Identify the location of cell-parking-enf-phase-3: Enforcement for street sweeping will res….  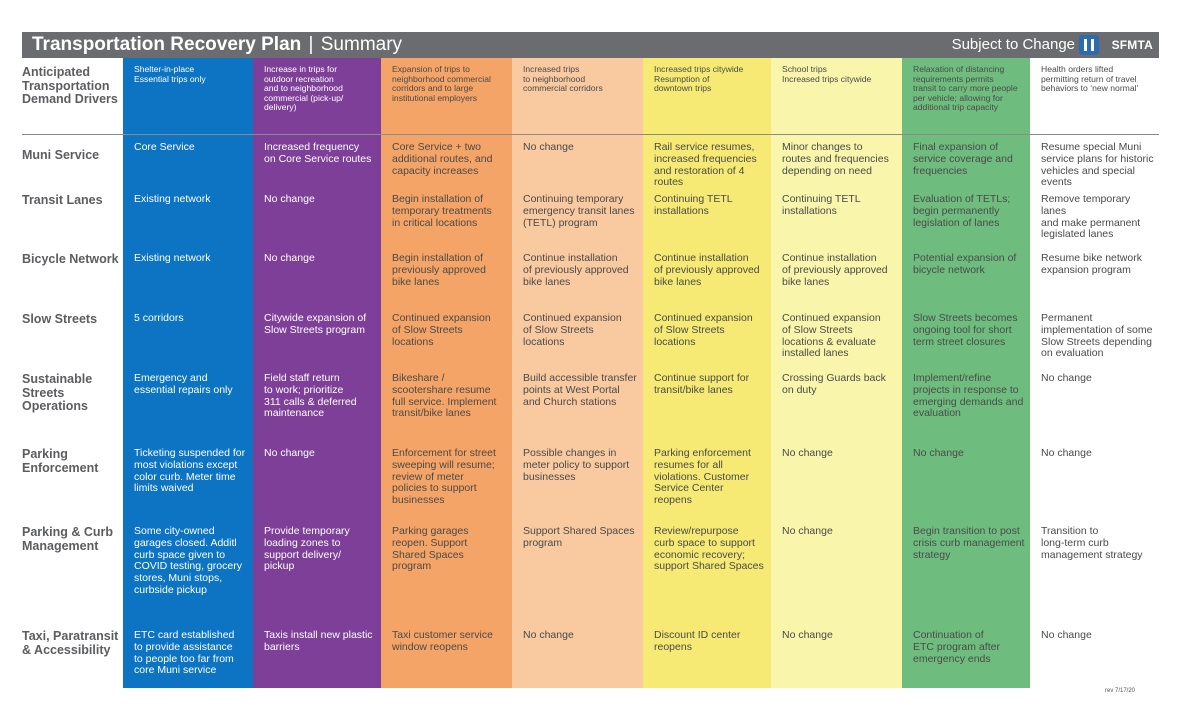
(444, 477).